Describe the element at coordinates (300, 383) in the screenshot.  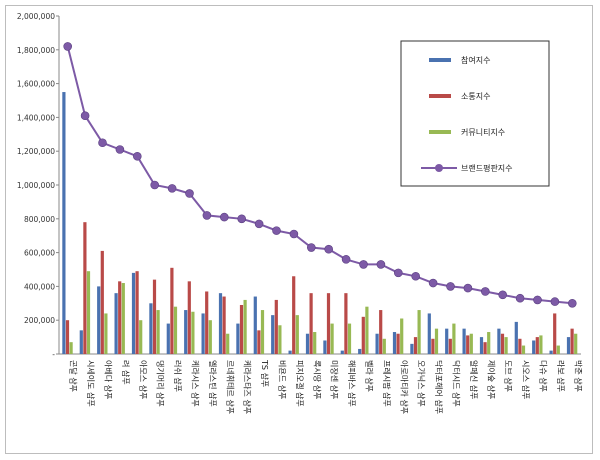
I see `category-label: 피지오겔 샴푸` at that location.